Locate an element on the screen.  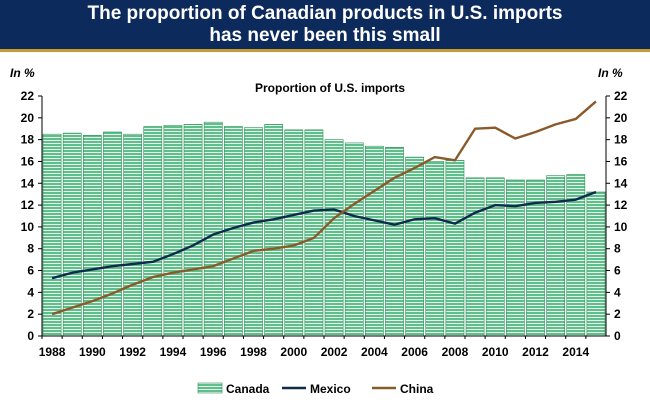
left-tick-label-14: 14 is located at coordinates (28, 183).